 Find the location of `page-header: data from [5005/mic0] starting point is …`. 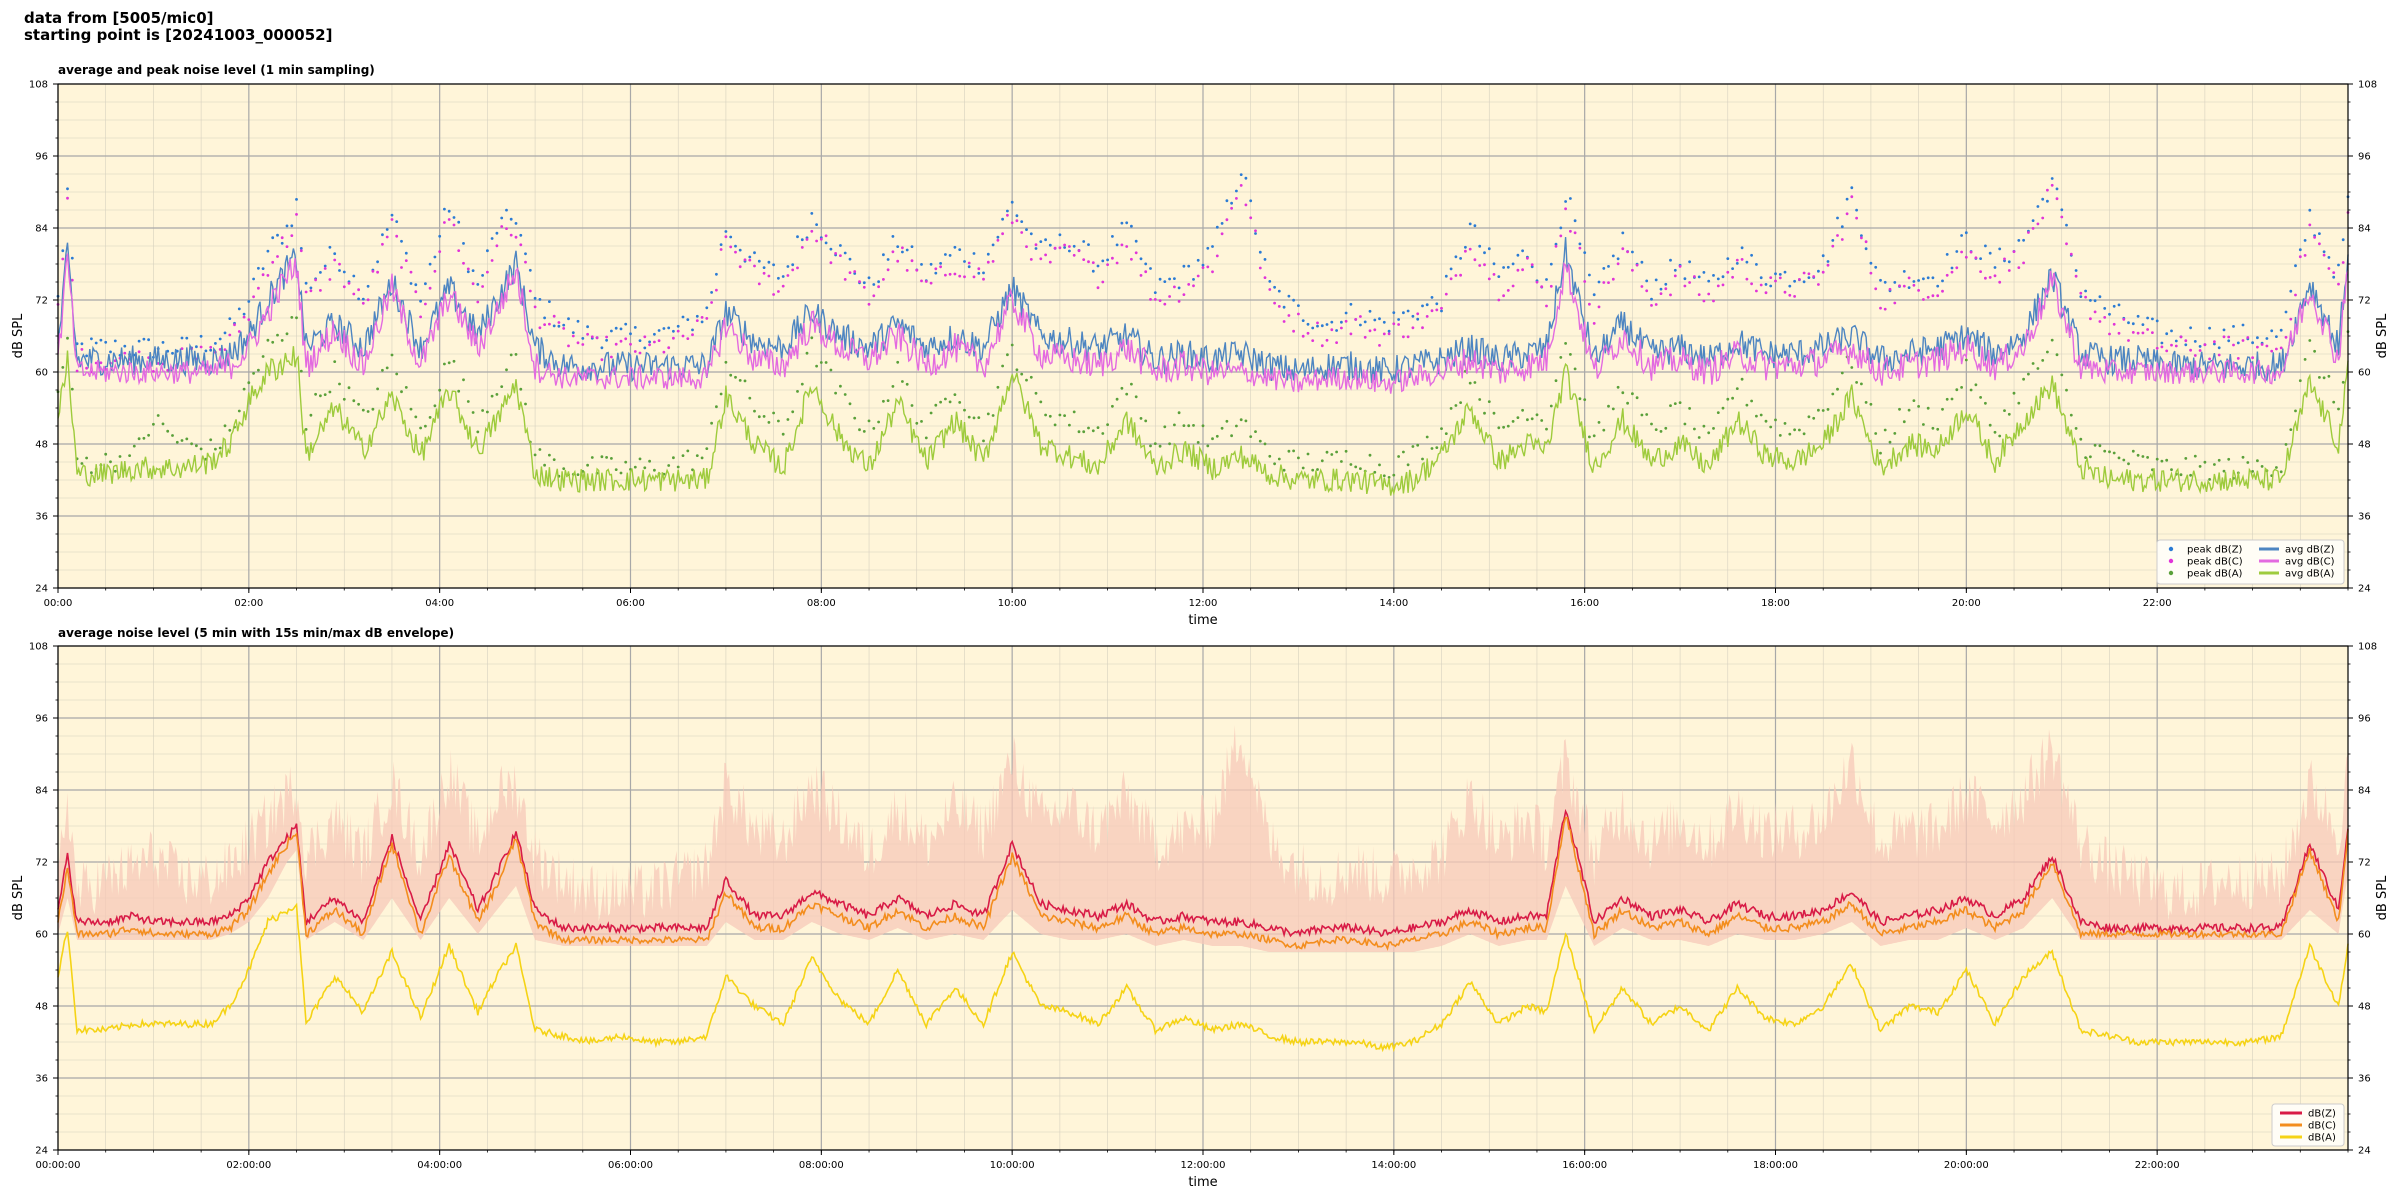

page-header: data from [5005/mic0] starting point is … is located at coordinates (178, 27).